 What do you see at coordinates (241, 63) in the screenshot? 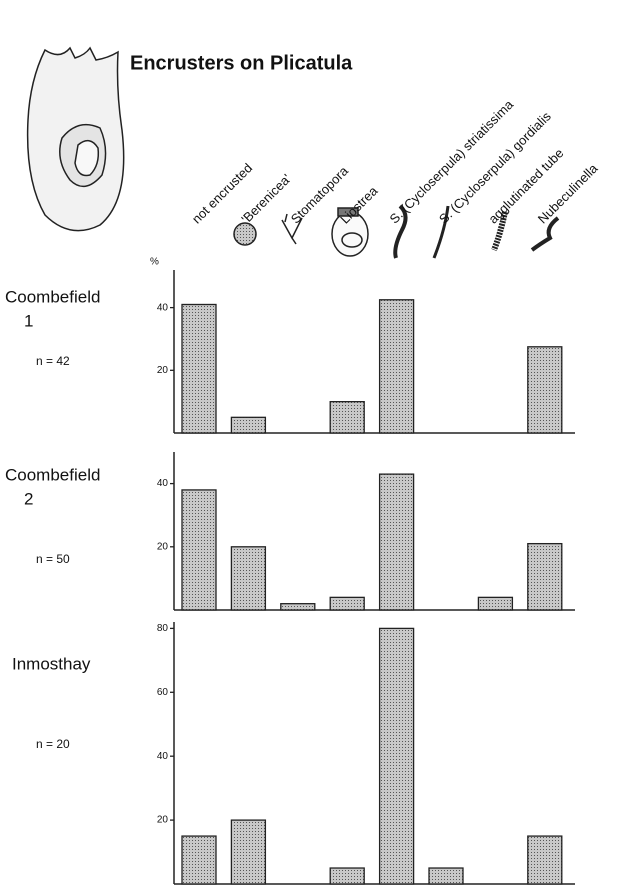
I see `chart-title: Encrusters on Plicatula` at bounding box center [241, 63].